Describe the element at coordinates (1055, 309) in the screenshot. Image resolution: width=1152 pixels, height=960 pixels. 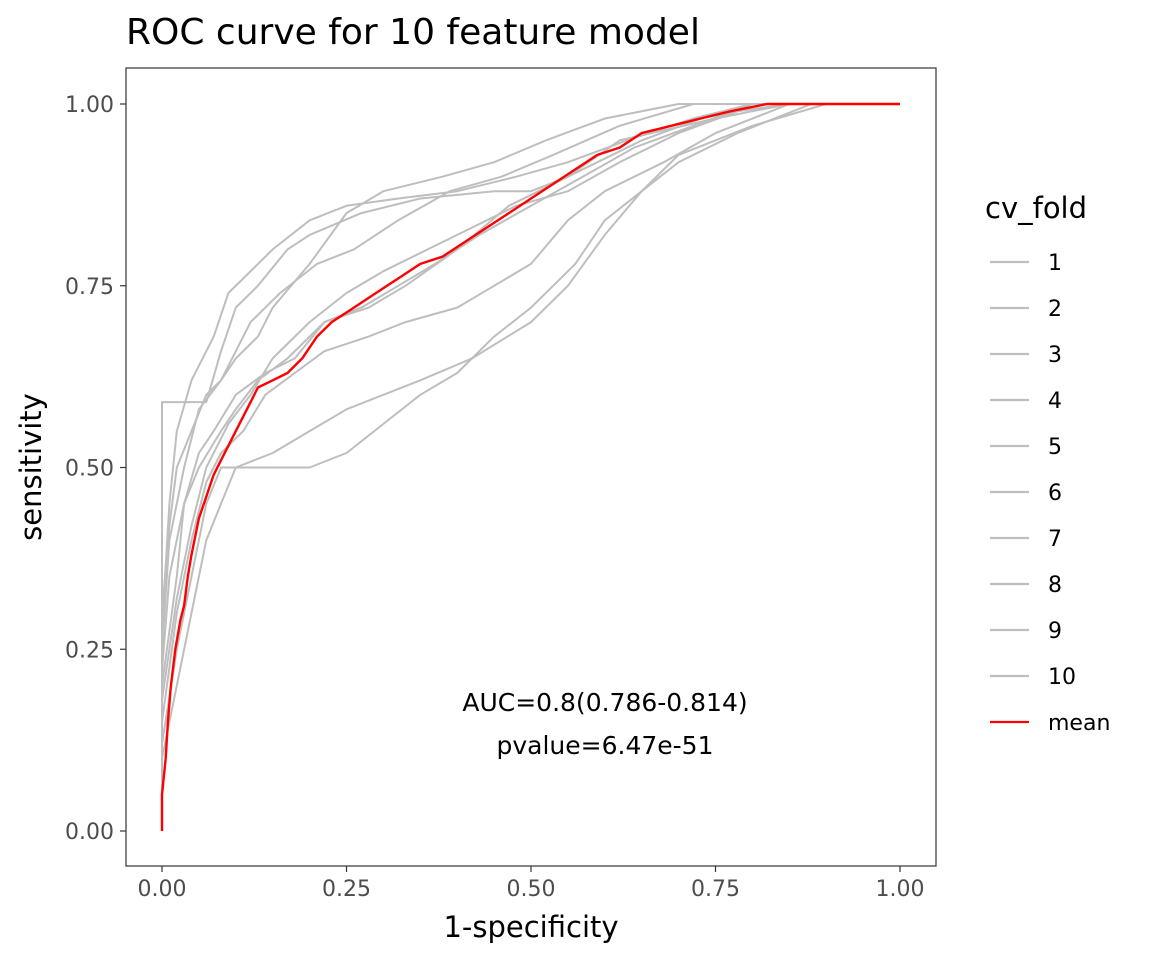
I see `legend-label-2: 2` at that location.